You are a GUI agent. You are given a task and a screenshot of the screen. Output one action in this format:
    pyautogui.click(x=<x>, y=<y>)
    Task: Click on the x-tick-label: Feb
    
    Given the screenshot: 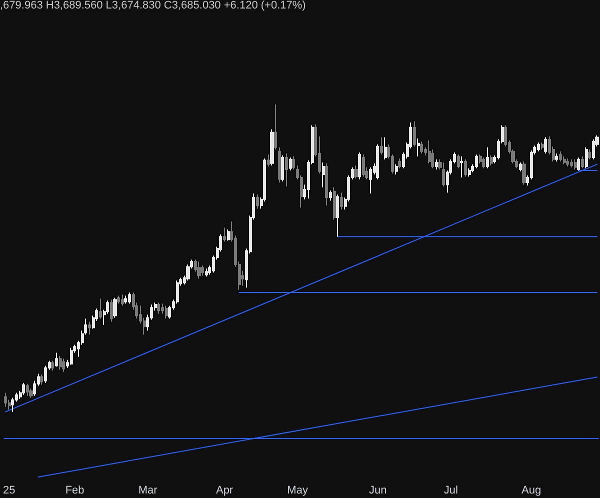 What is the action you would take?
    pyautogui.click(x=74, y=490)
    